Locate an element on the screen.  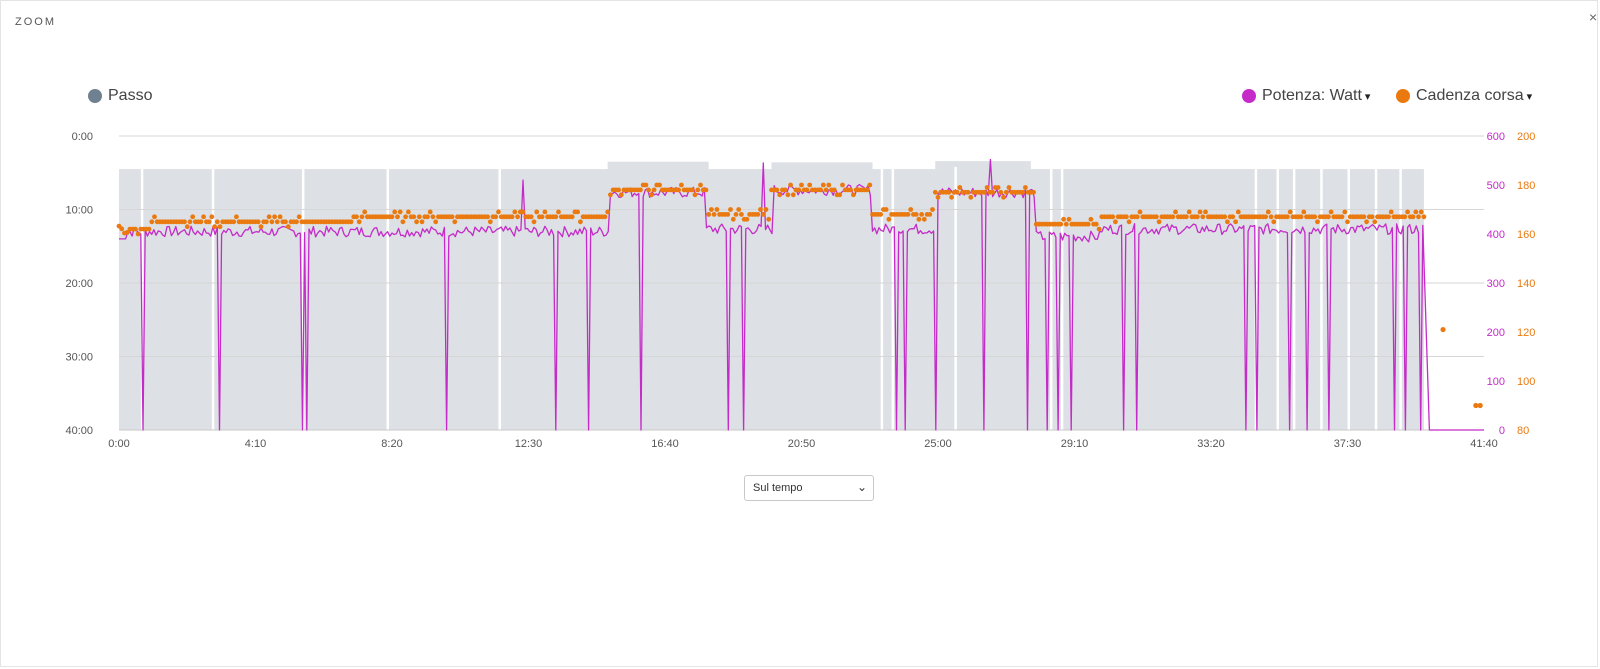
legend-label-cadence: Cadenza corsa is located at coordinates (1470, 95).